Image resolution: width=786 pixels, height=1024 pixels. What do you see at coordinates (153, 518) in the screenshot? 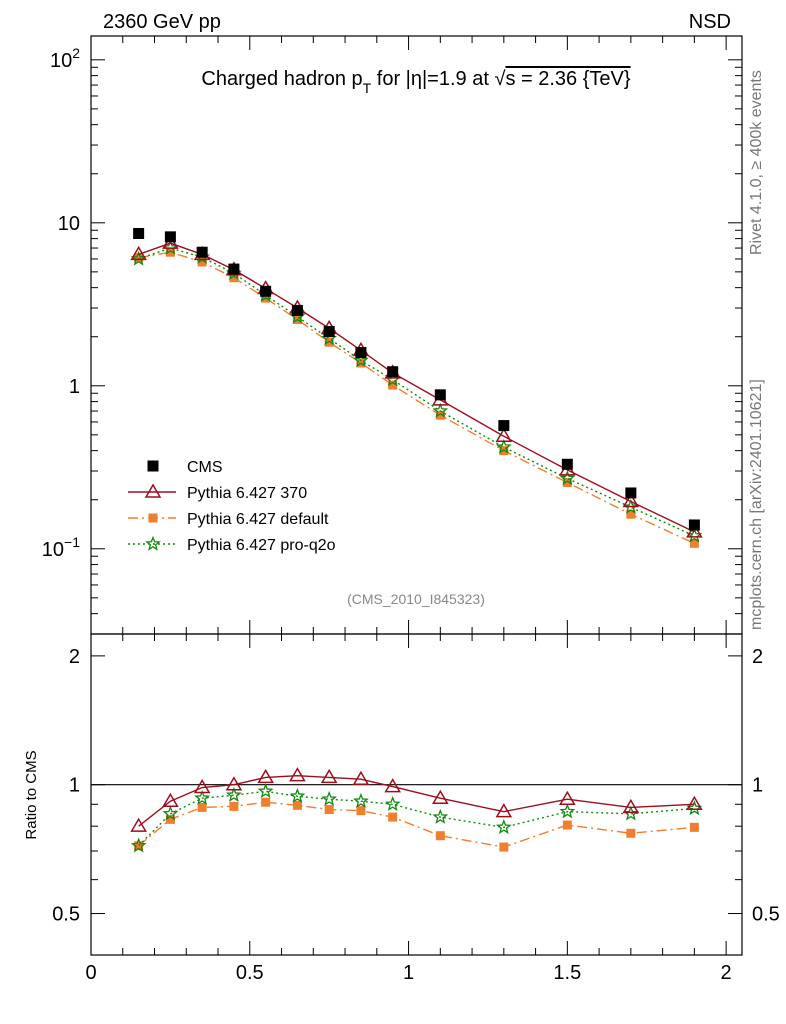
I see `legend-marker-pythia-6-427-default` at bounding box center [153, 518].